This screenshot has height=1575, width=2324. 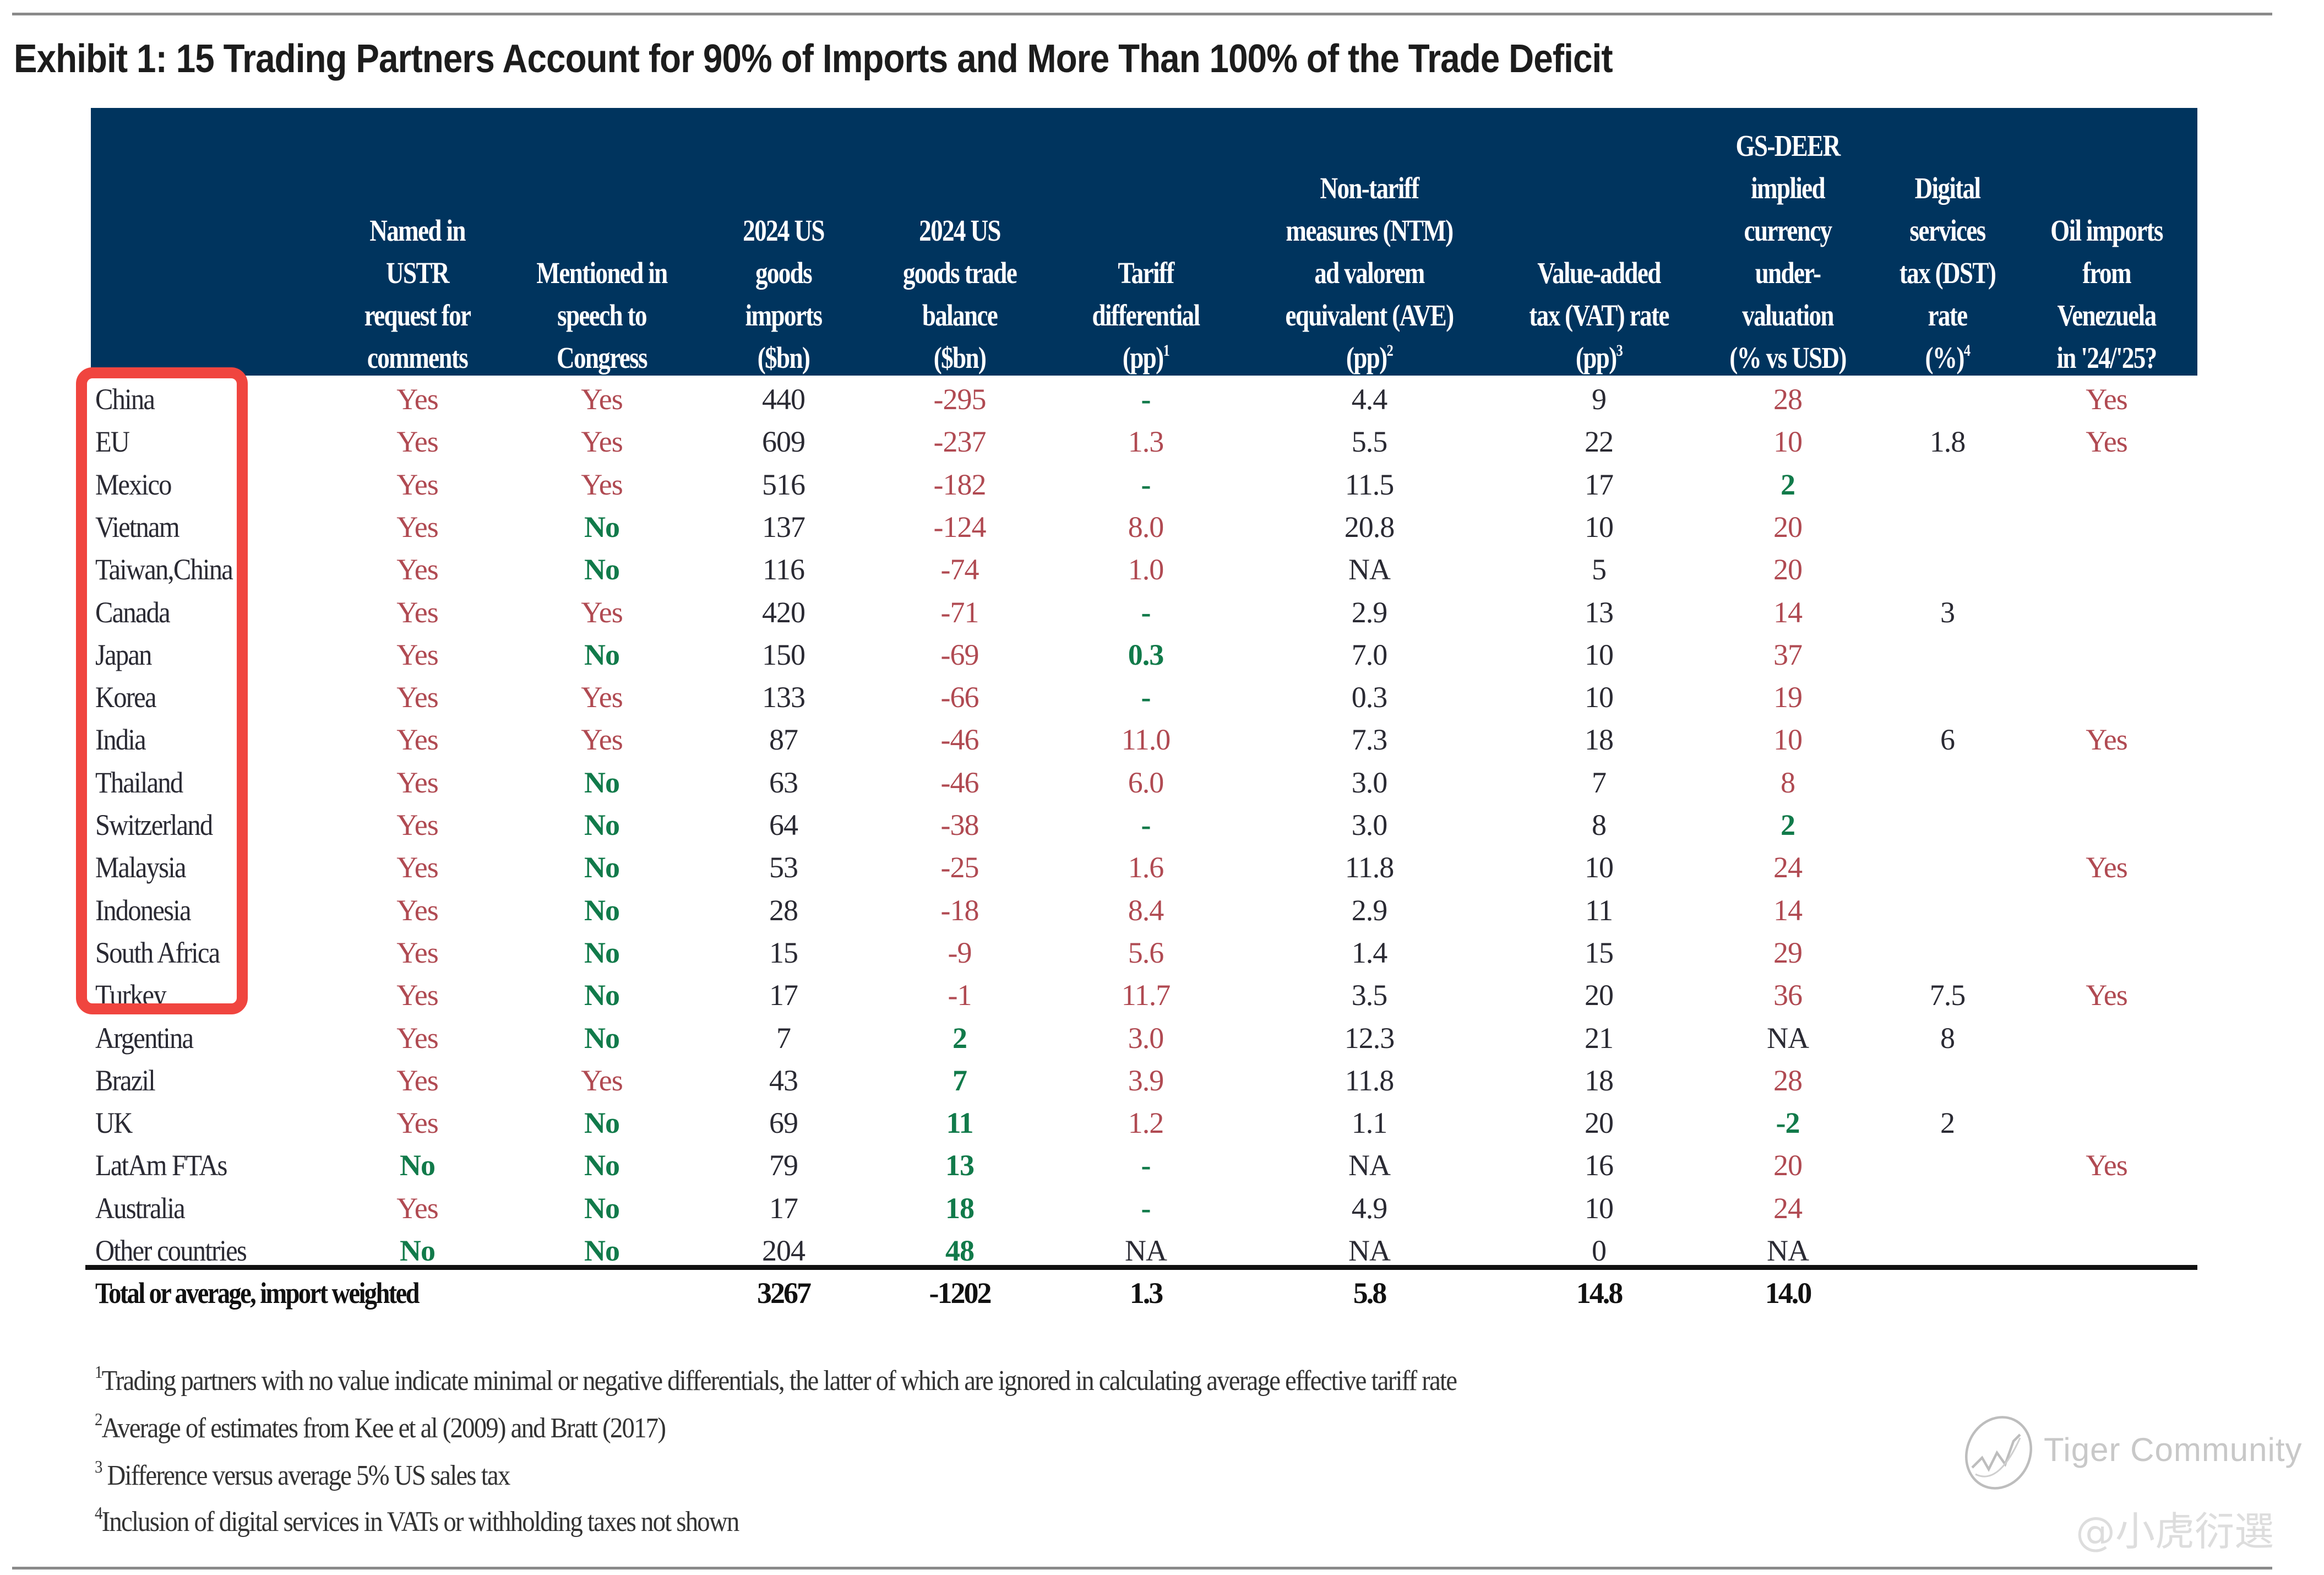 I want to click on cell-gsdeer: -2, so click(x=1788, y=1123).